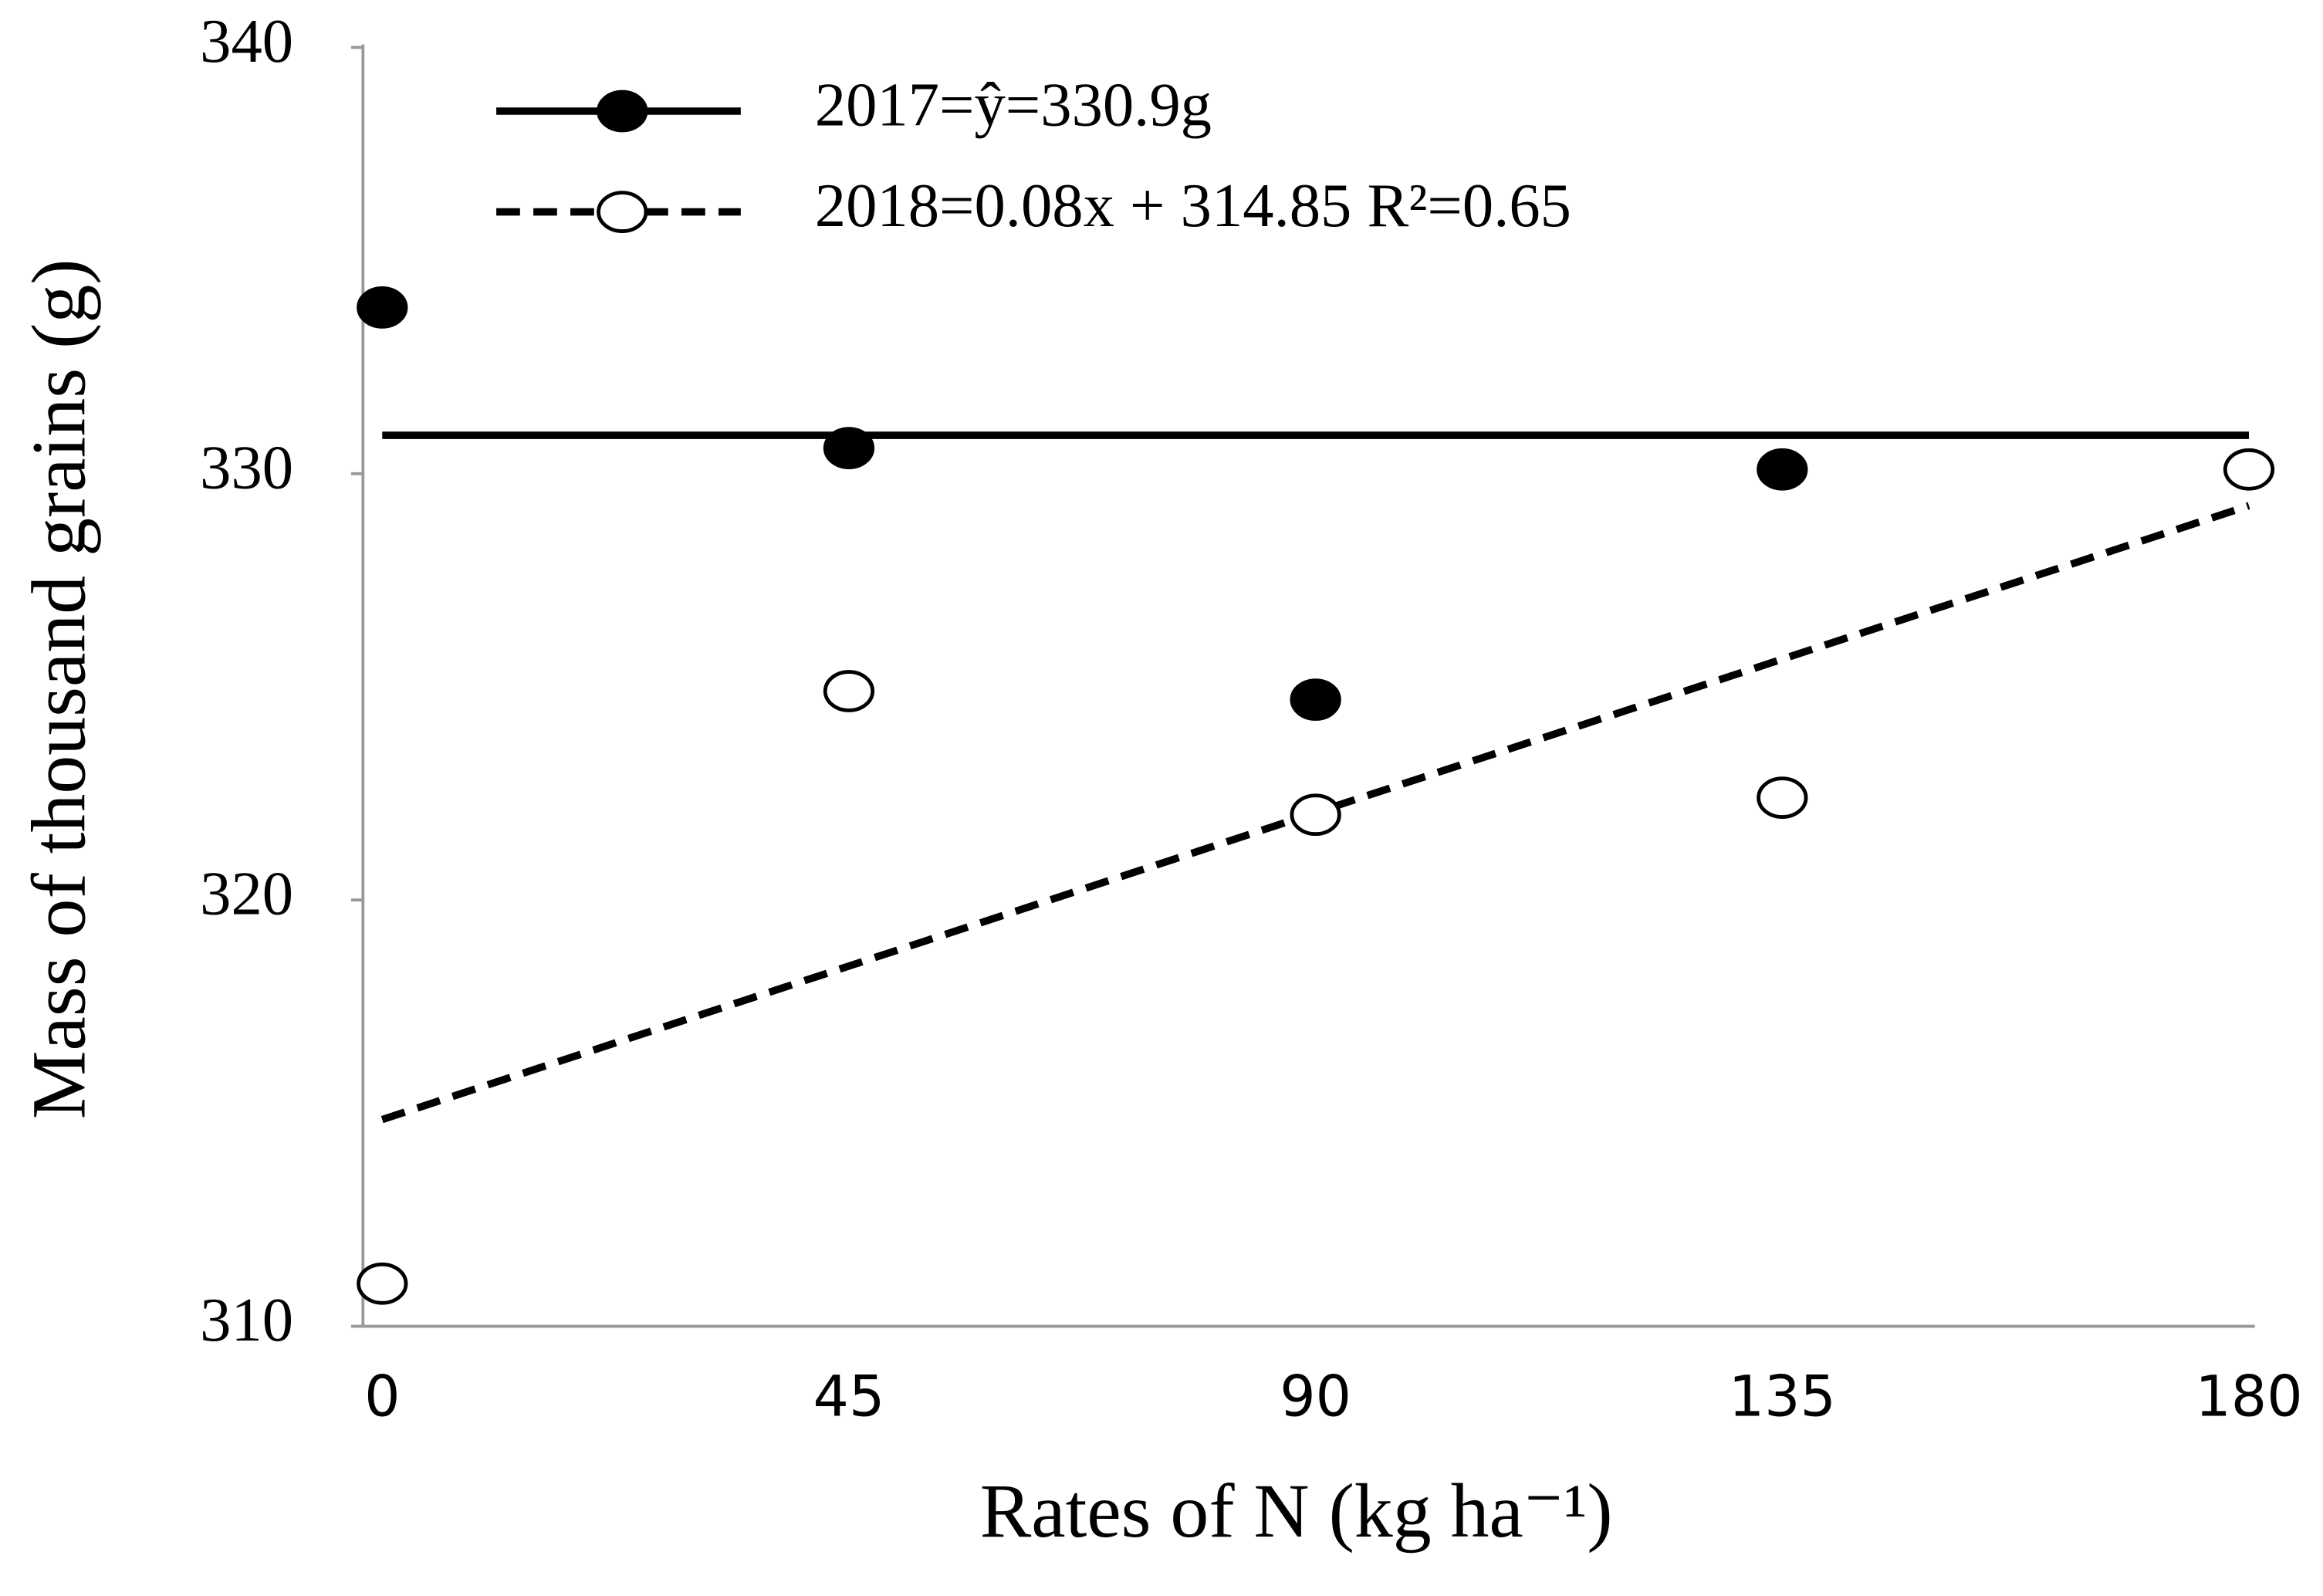 The height and width of the screenshot is (1596, 2323). I want to click on y-axis-title: Mass of thousand grains (g), so click(58, 689).